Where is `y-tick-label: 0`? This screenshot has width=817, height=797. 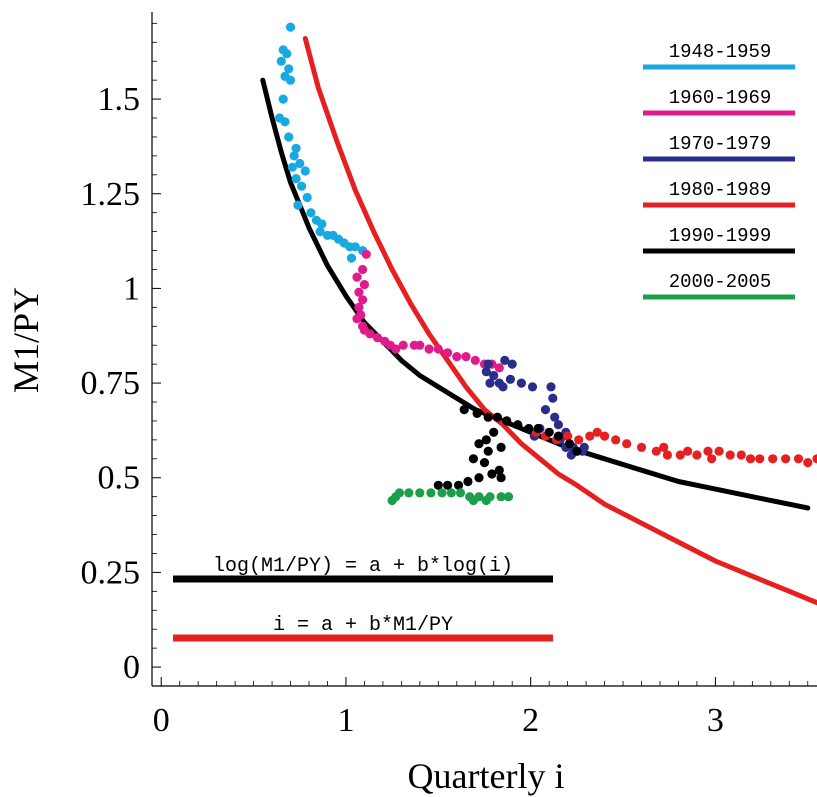
y-tick-label: 0 is located at coordinates (131, 667).